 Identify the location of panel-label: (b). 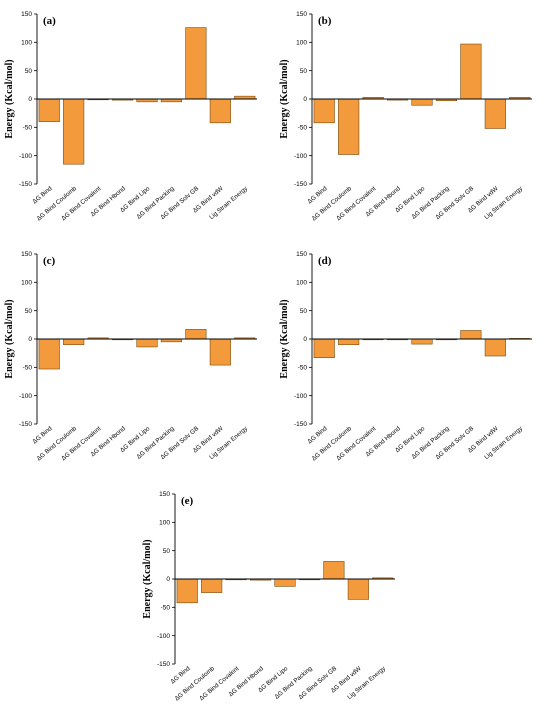
(325, 21).